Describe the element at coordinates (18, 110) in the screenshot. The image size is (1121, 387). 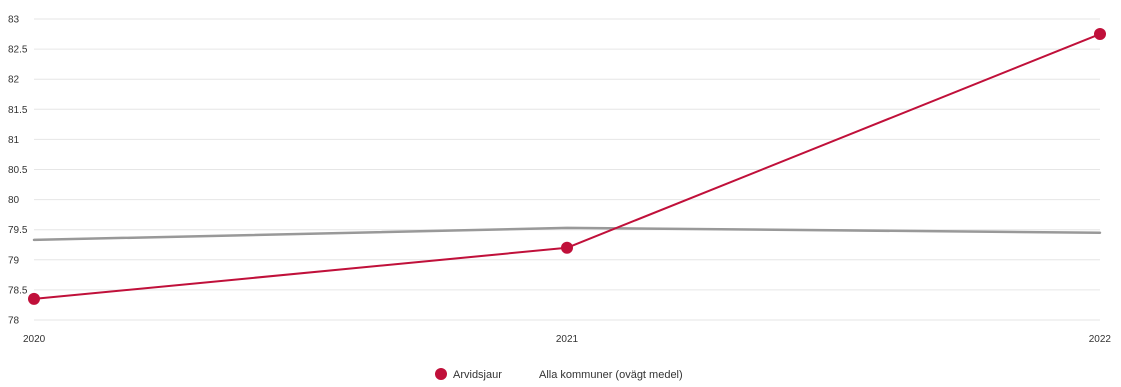
I see `y-tick-label: 81.5` at that location.